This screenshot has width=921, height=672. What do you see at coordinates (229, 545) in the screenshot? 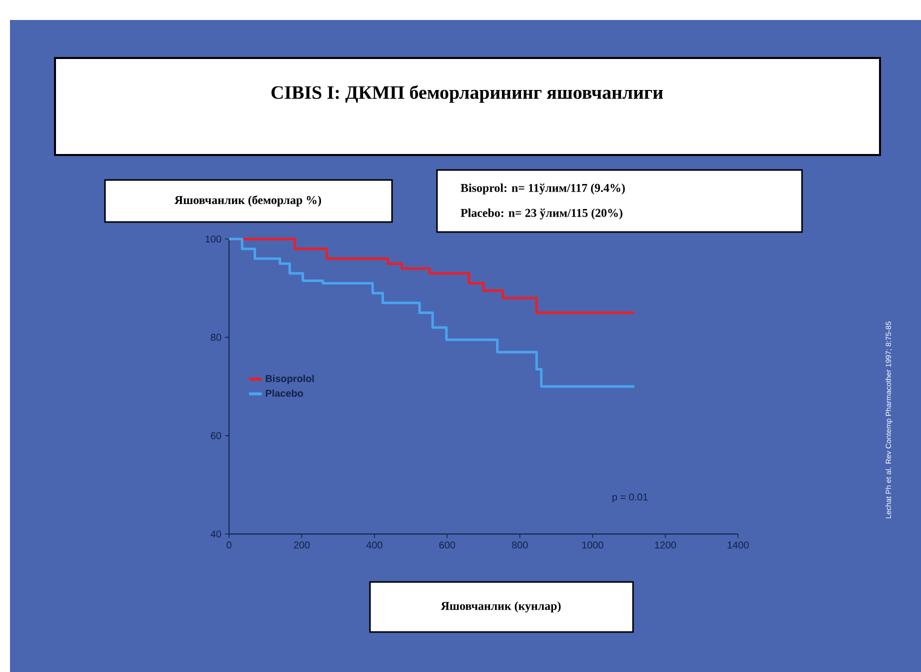
I see `x-tick-label: 0` at bounding box center [229, 545].